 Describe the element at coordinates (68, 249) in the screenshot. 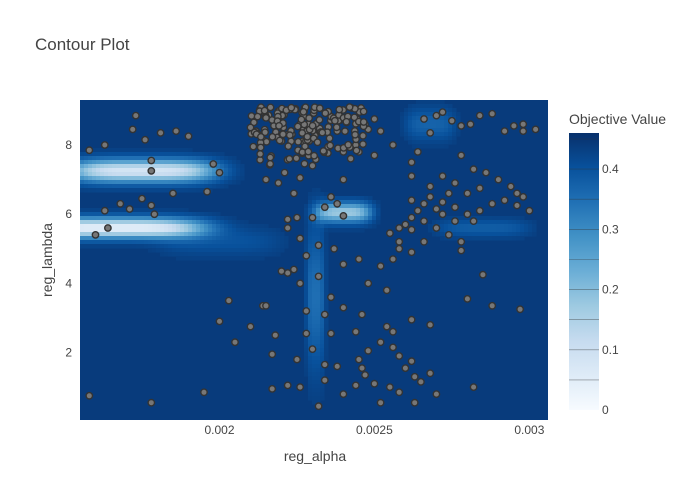

I see `y-axis-ticks: 2 4 6 8` at that location.